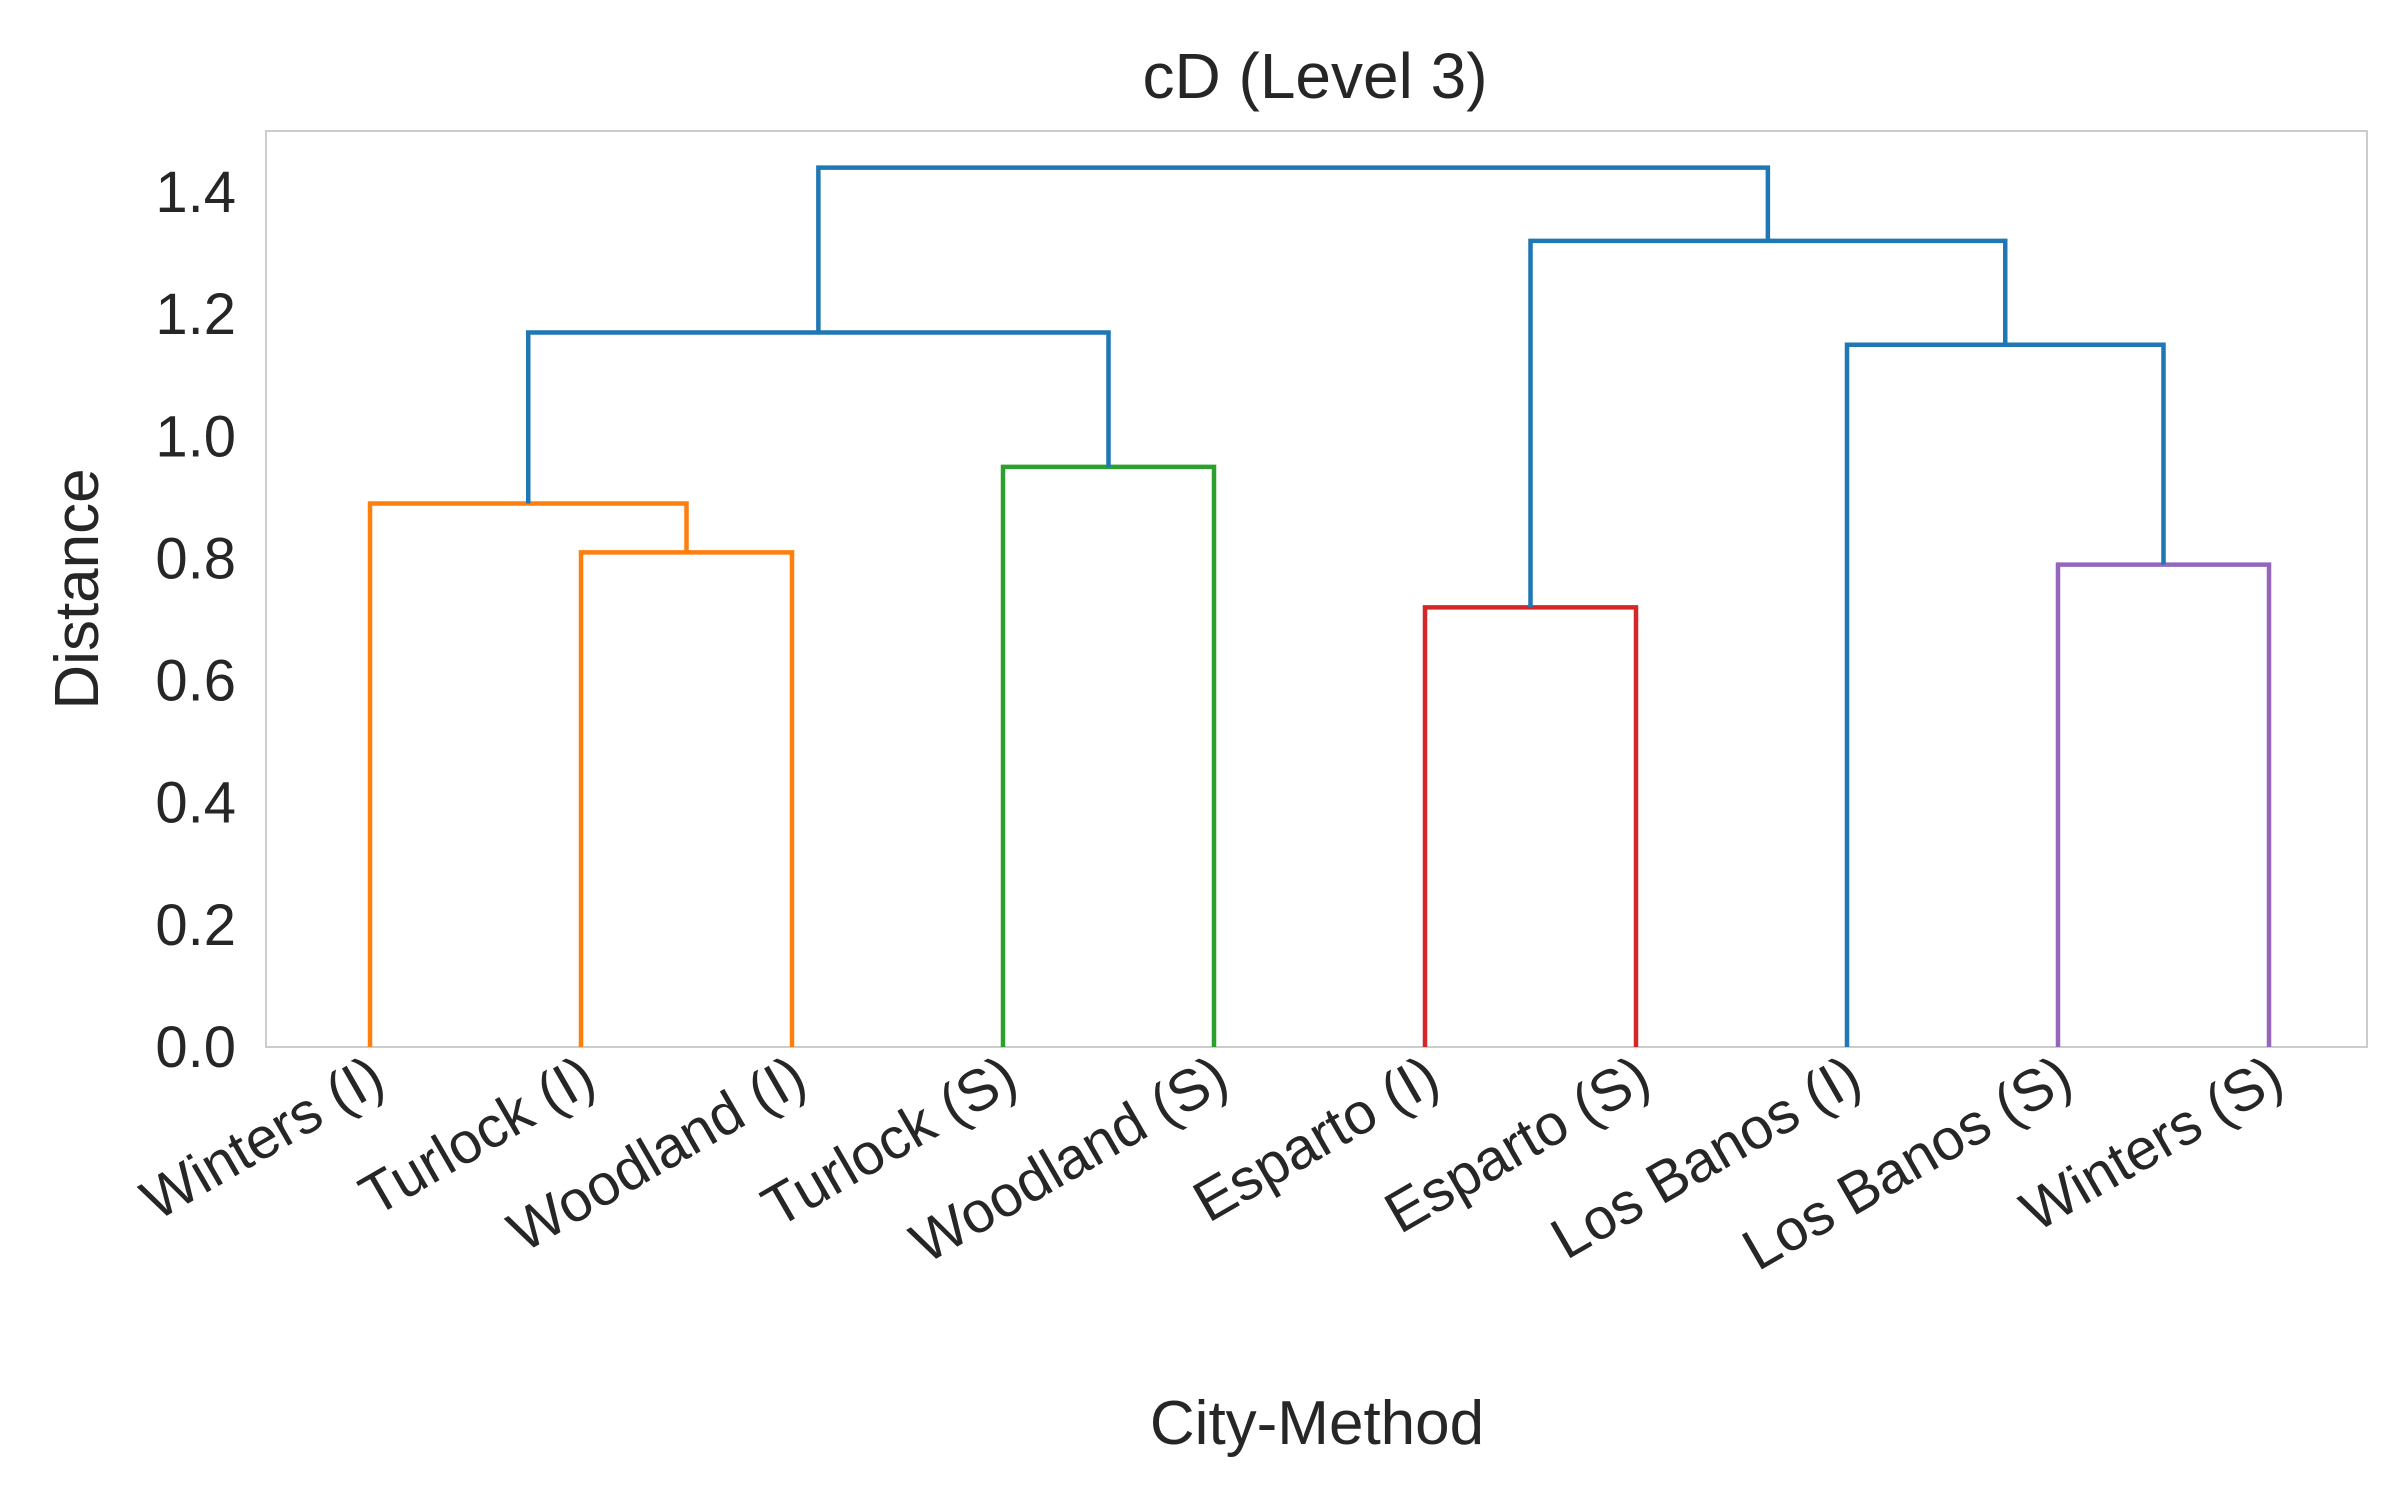 Image resolution: width=2400 pixels, height=1500 pixels. Describe the element at coordinates (195, 192) in the screenshot. I see `y-tick-label: 1.4` at that location.